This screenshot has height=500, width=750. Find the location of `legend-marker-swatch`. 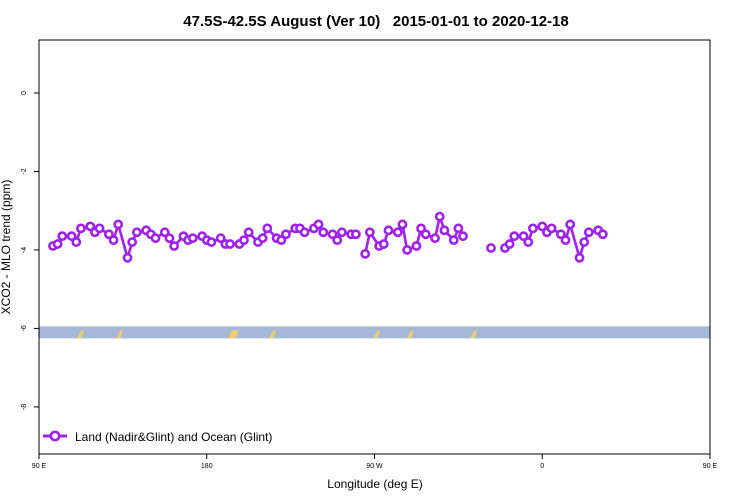

legend-marker-swatch is located at coordinates (55, 436).